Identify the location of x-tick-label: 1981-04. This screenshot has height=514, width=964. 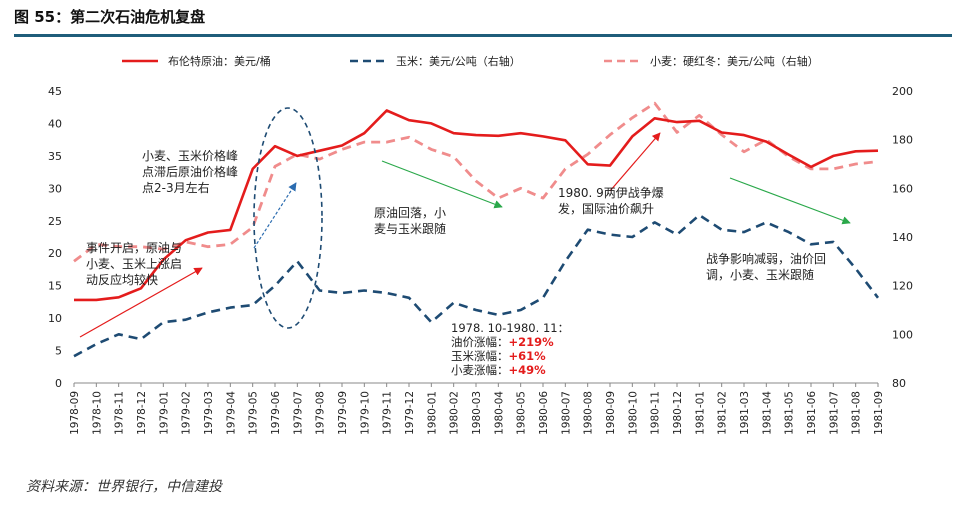
(767, 413).